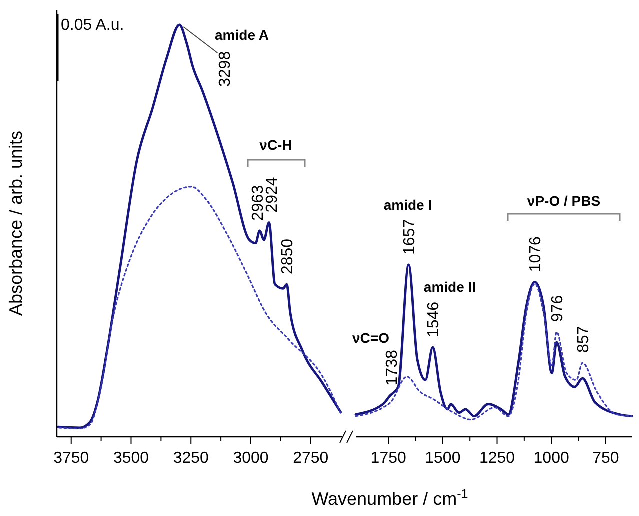 The height and width of the screenshot is (516, 639). I want to click on x-tick-label: 3250, so click(191, 458).